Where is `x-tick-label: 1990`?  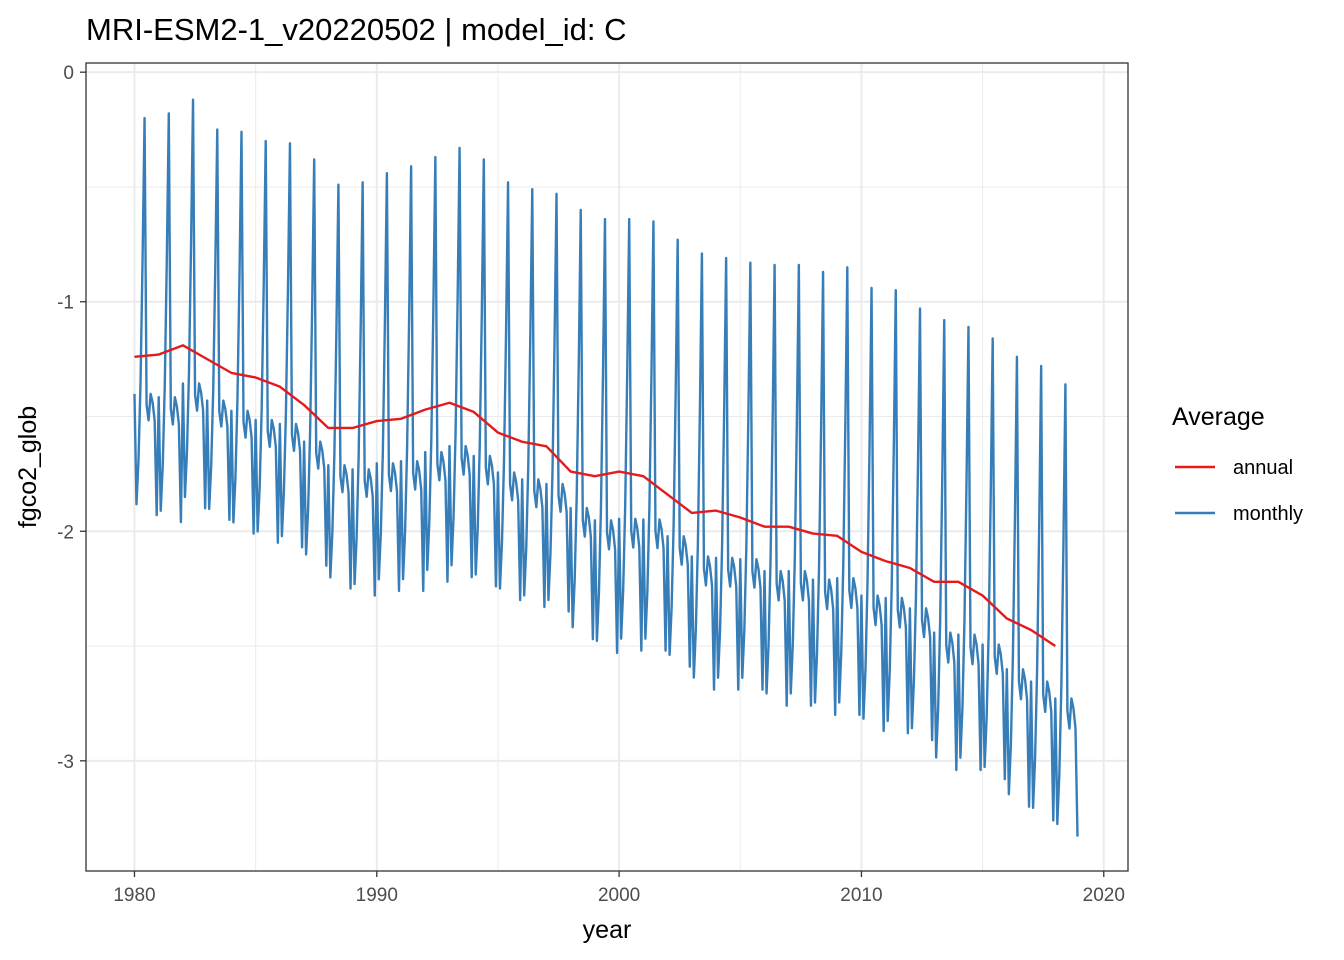
x-tick-label: 1990 is located at coordinates (377, 895).